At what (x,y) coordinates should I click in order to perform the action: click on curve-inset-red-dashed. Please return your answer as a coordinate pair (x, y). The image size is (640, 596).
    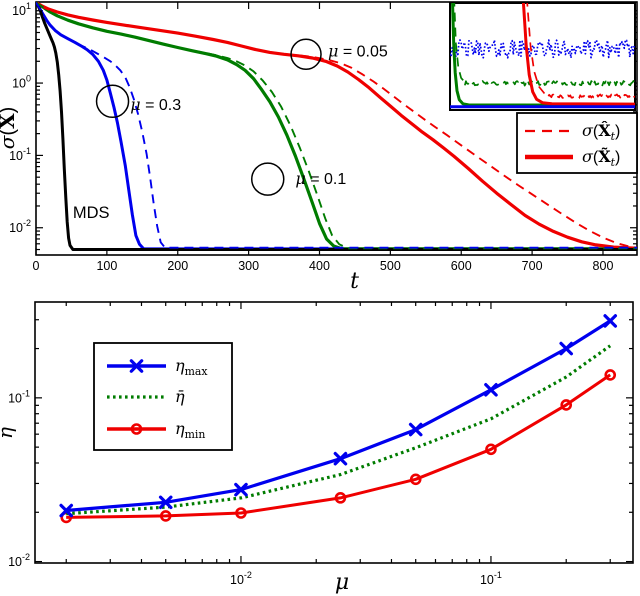
    Looking at the image, I should click on (580, 51).